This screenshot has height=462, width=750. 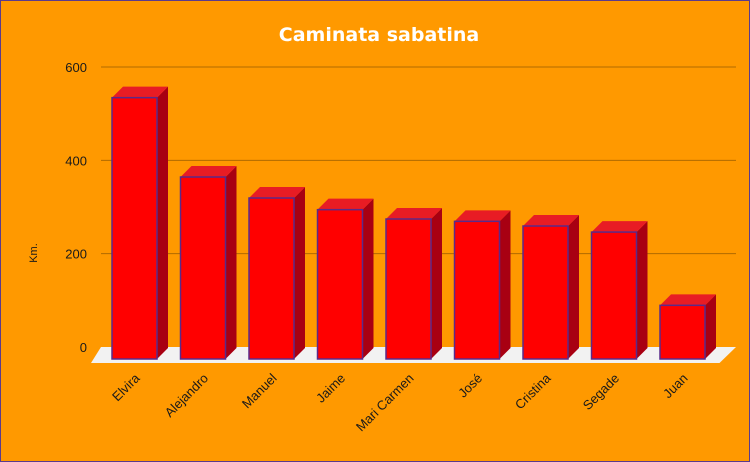 I want to click on x-tick-label: Juan, so click(x=675, y=386).